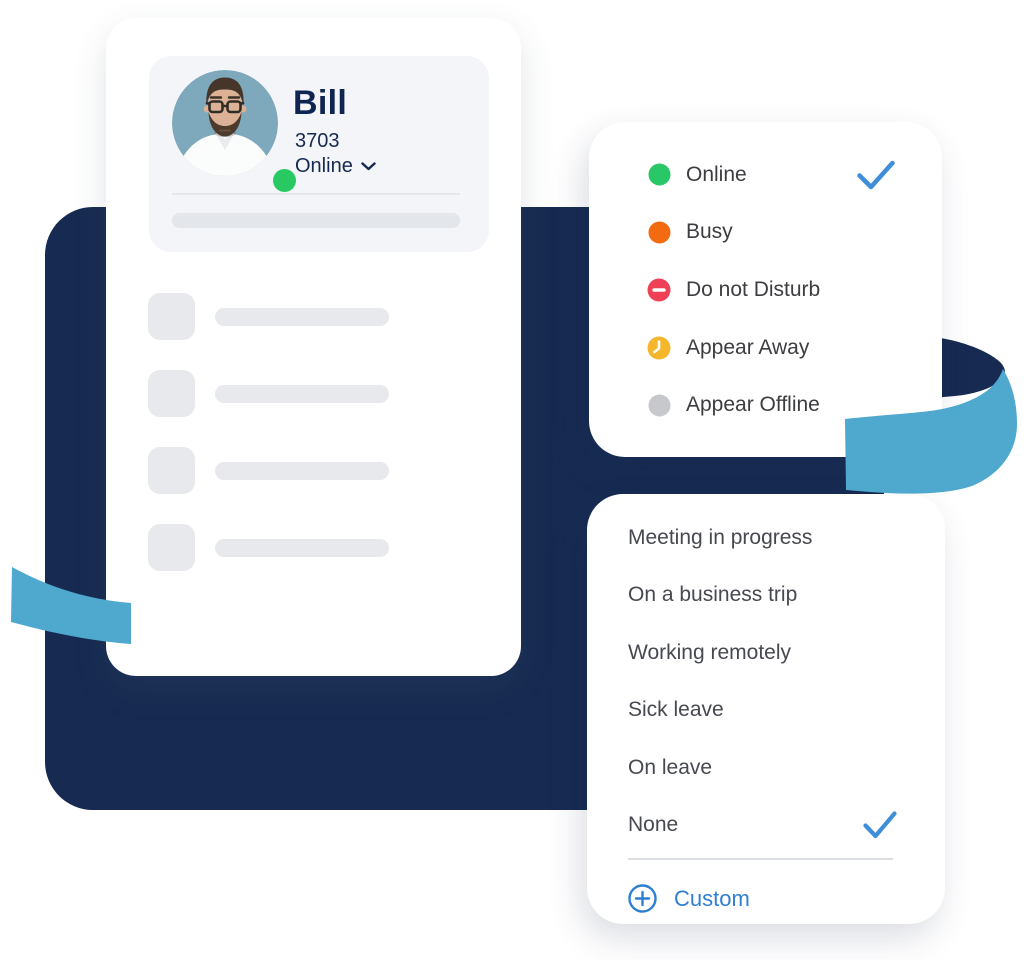 The image size is (1024, 960). Describe the element at coordinates (653, 825) in the screenshot. I see `custom-status-label: None` at that location.